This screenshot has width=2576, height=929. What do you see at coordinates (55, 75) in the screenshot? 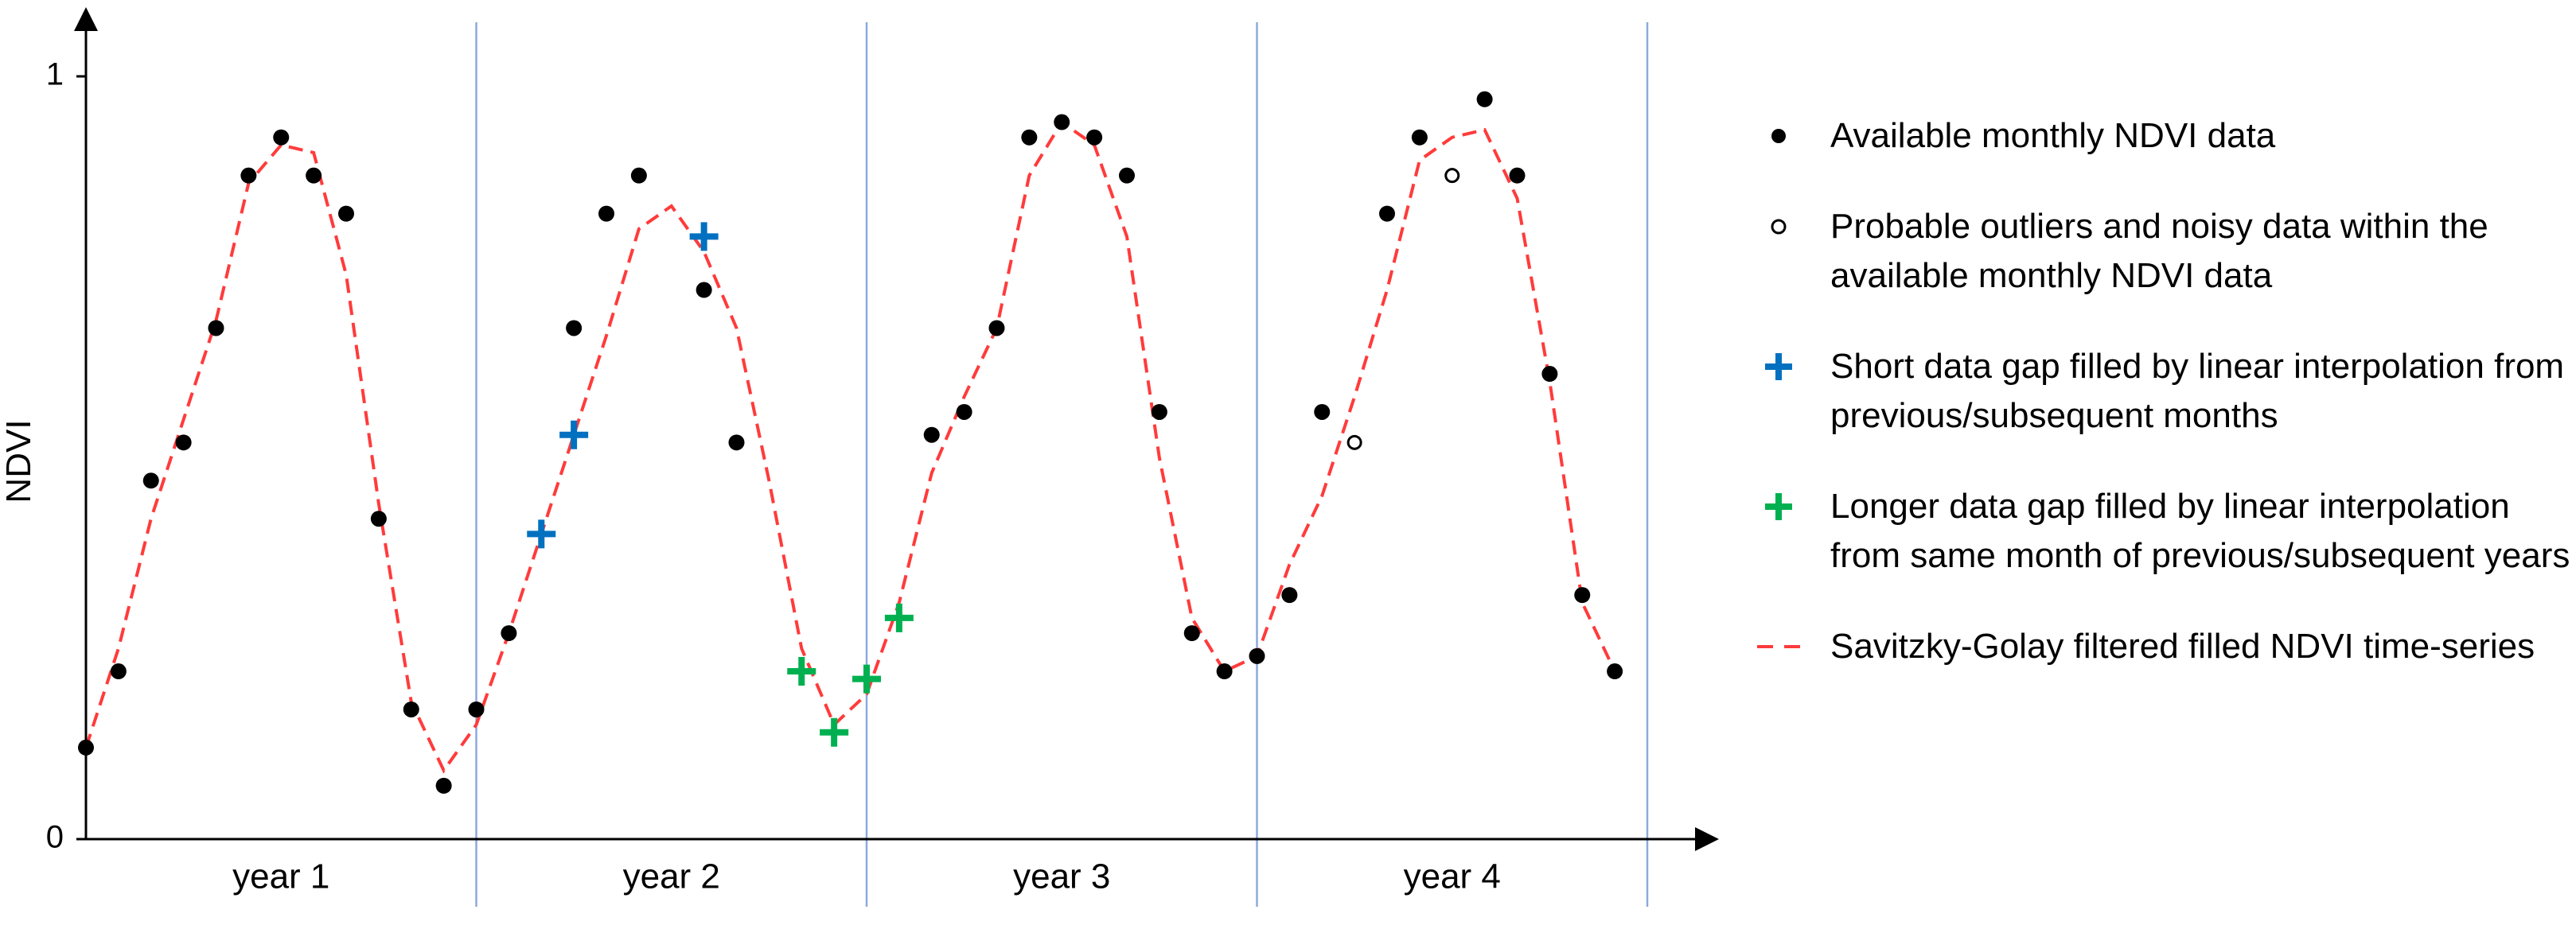
I see `y-tick-label-1: 1` at bounding box center [55, 75].